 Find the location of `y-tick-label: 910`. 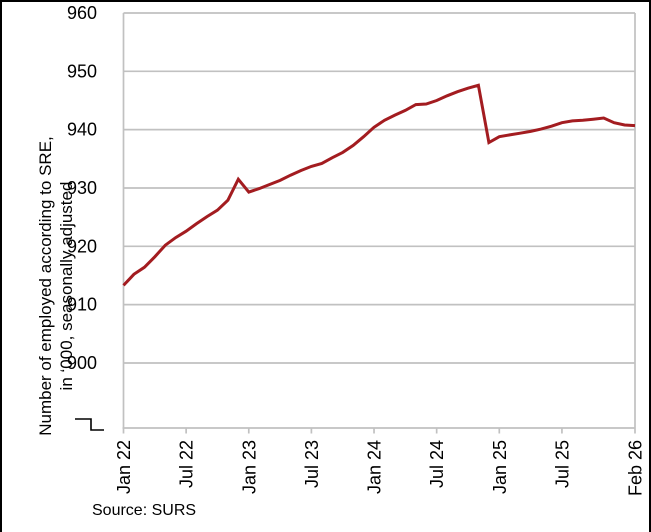

y-tick-label: 910 is located at coordinates (82, 305).